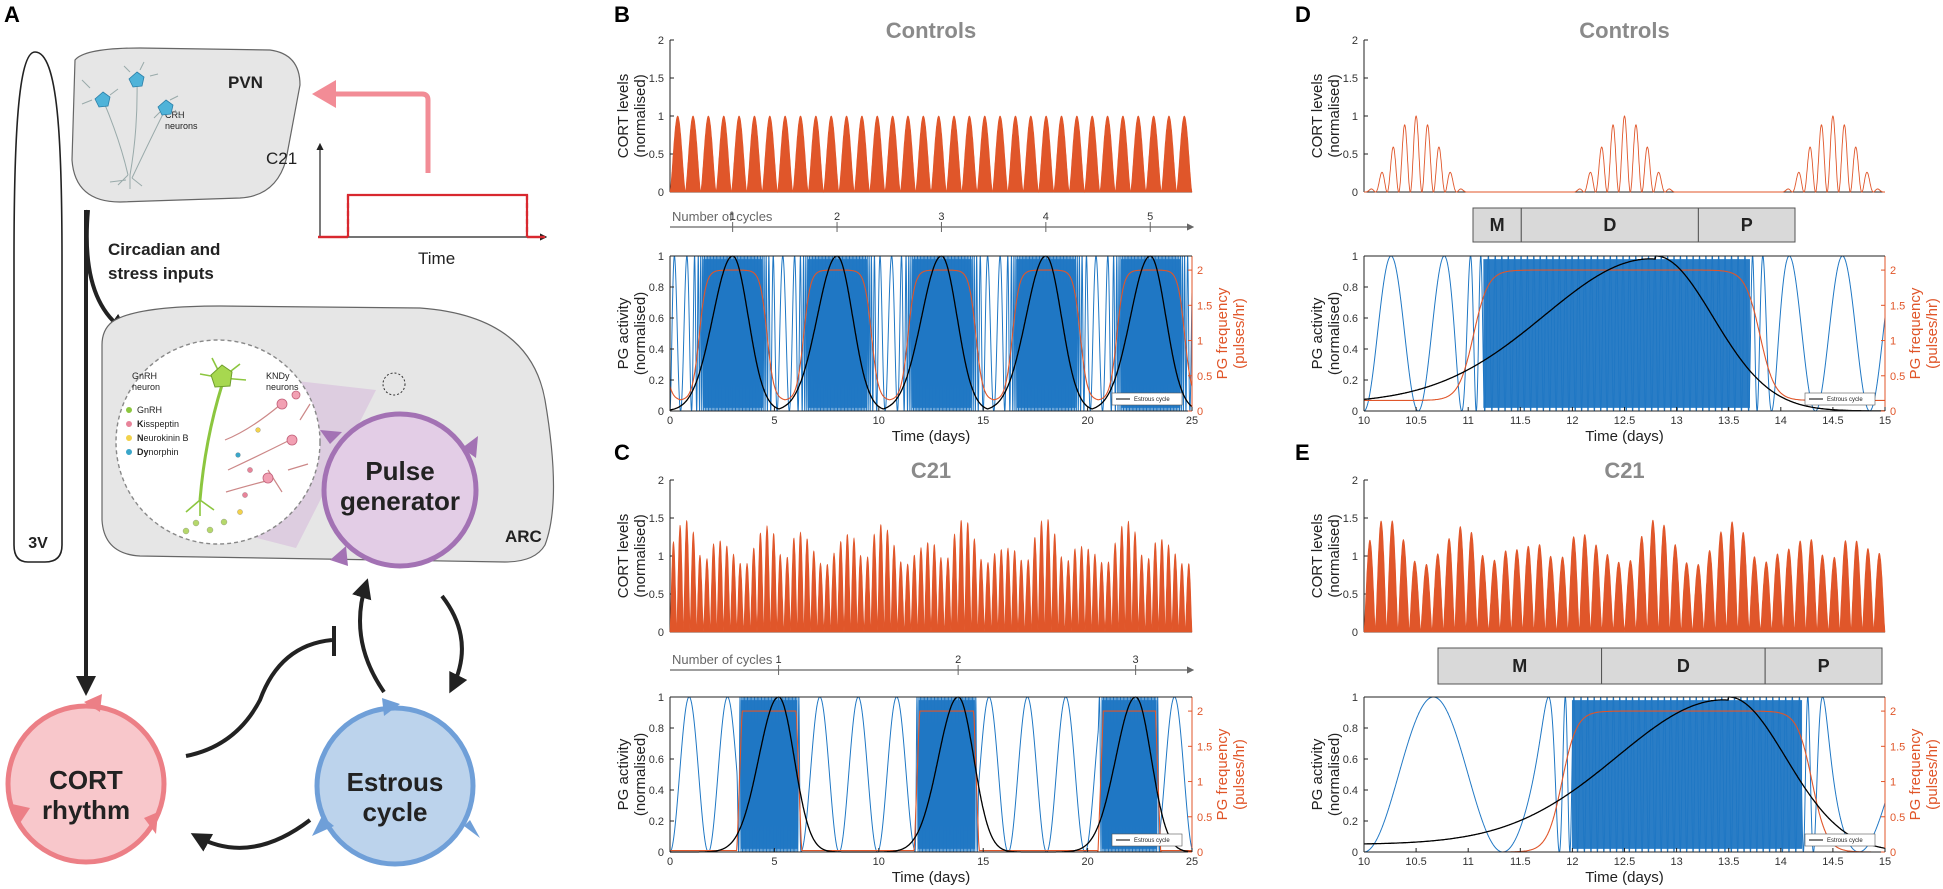 The height and width of the screenshot is (889, 1943). What do you see at coordinates (1087, 862) in the screenshot?
I see `C_bottom-xtick-label: 20` at bounding box center [1087, 862].